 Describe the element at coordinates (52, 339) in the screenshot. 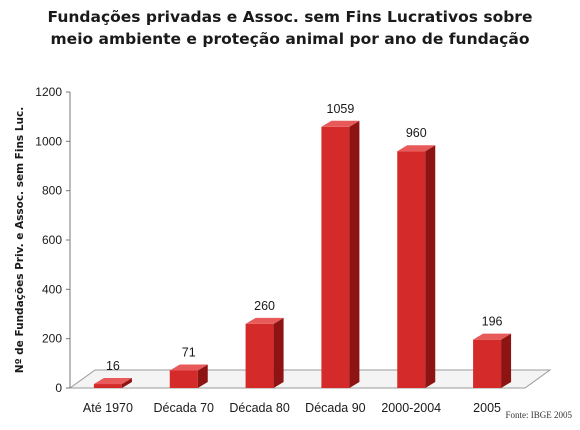

I see `y-tick-label: 200` at that location.